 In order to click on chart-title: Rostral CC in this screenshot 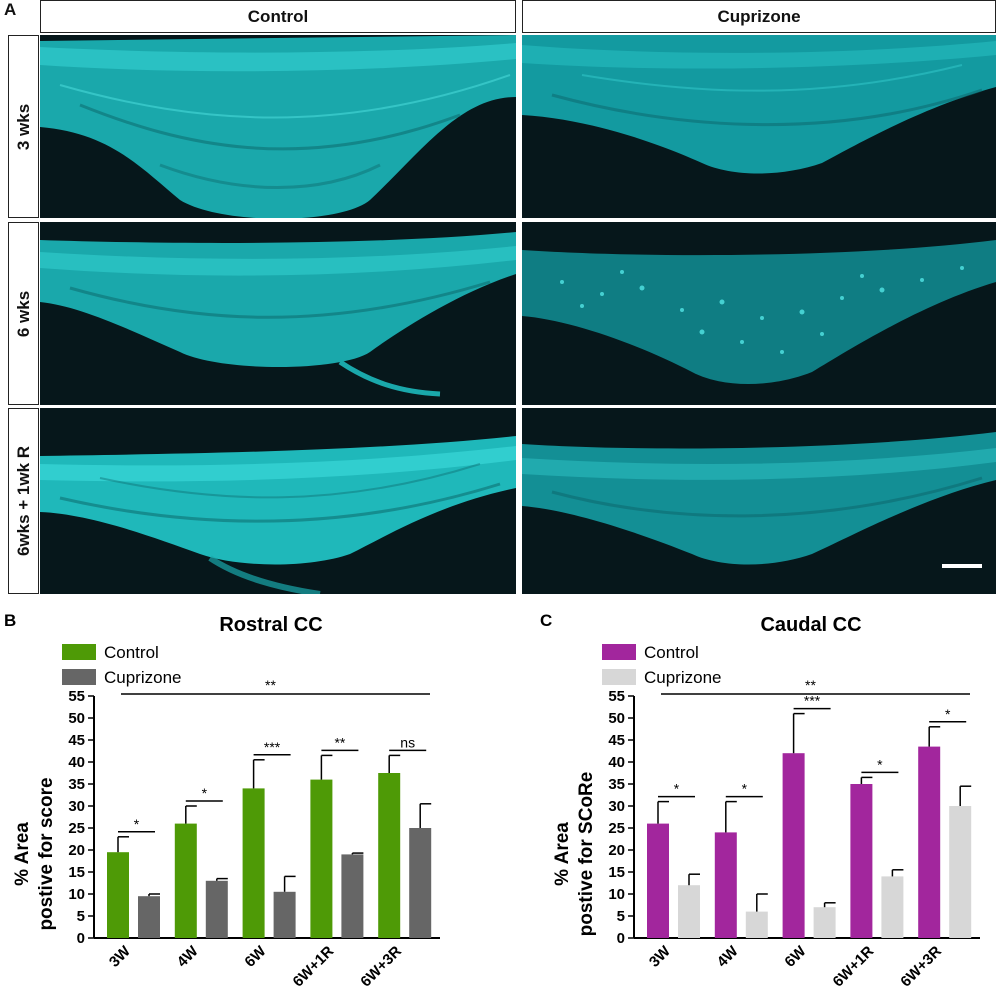, I will do `click(270, 625)`.